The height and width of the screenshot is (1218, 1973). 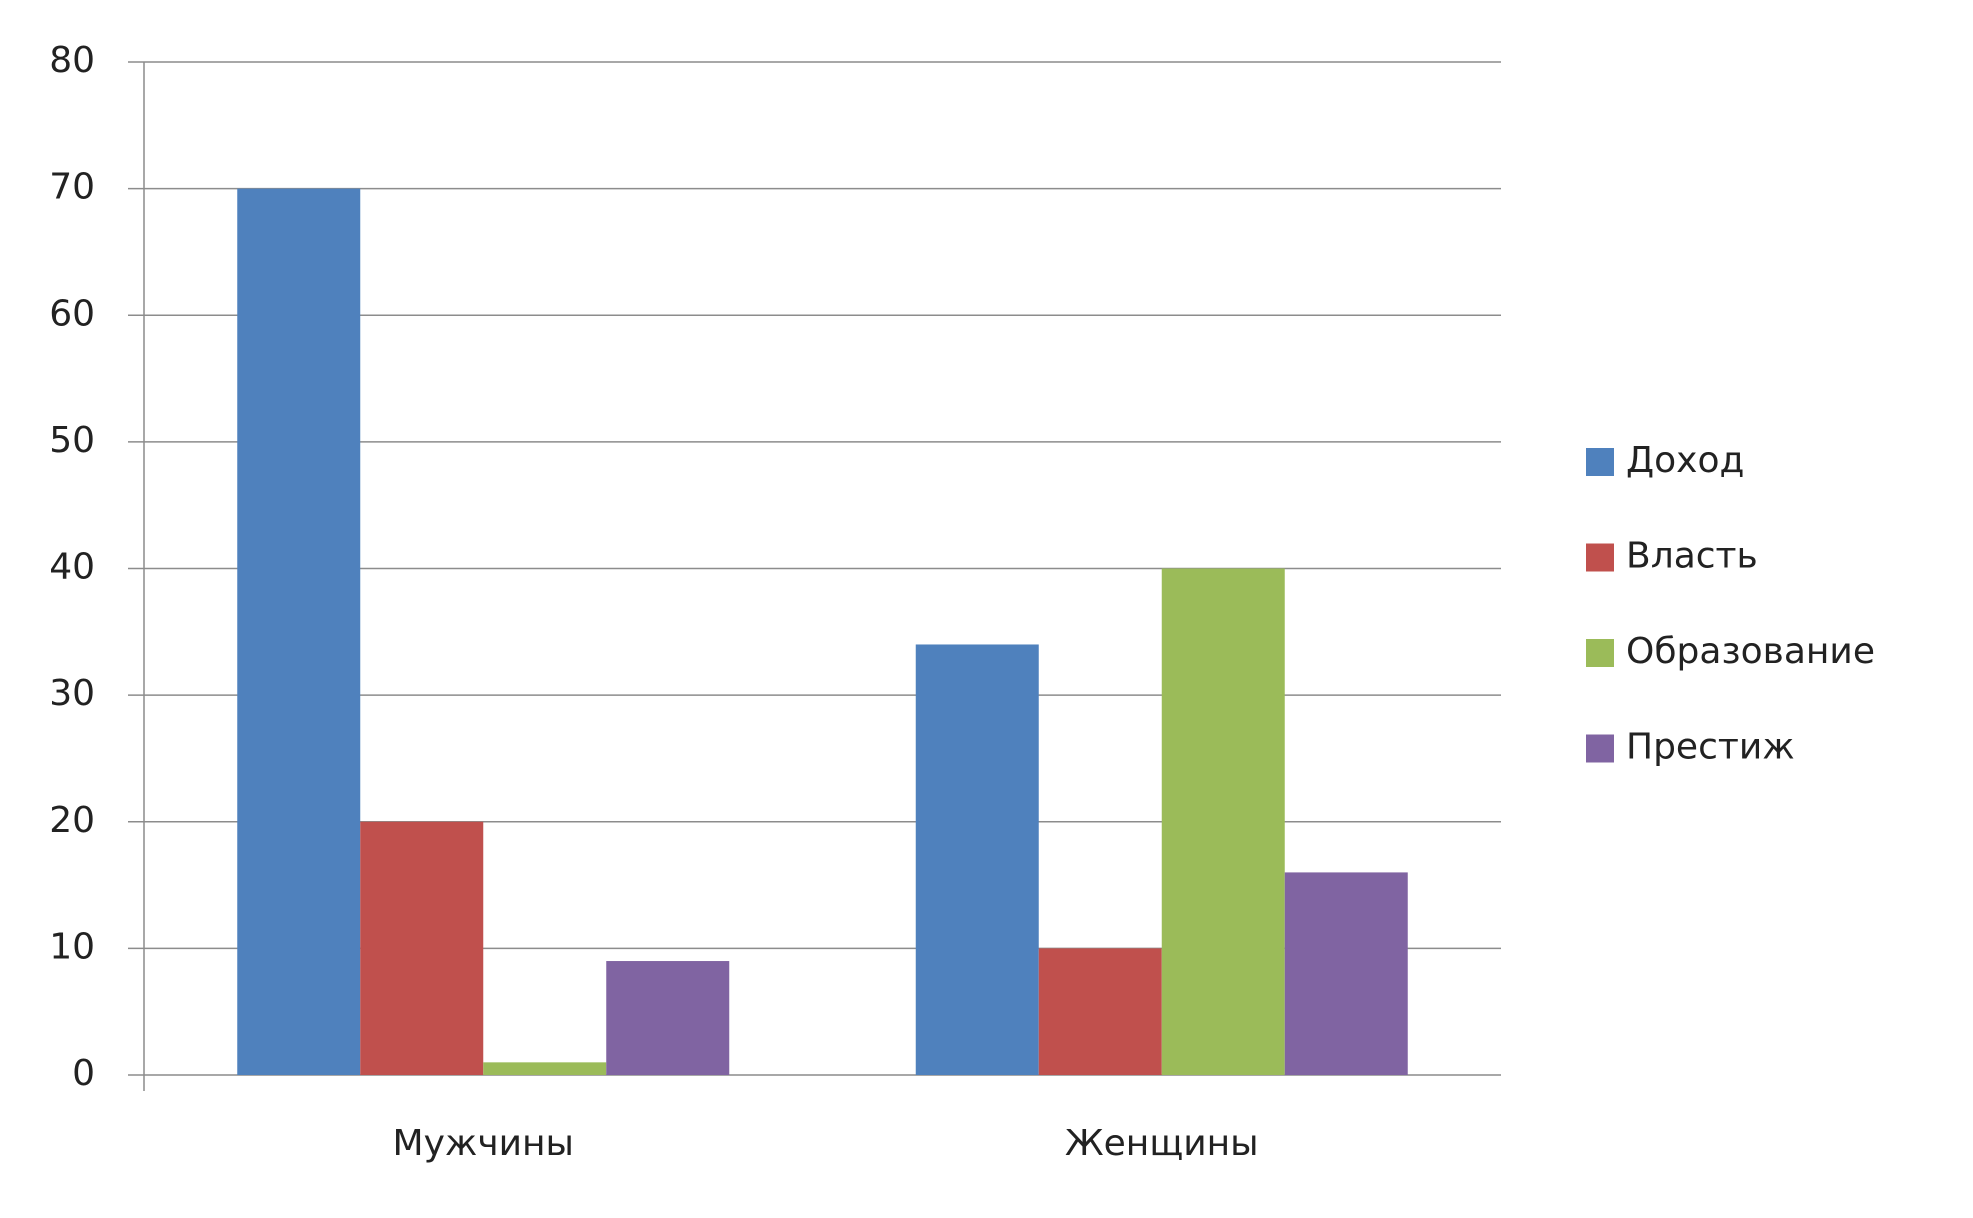 What do you see at coordinates (1685, 460) in the screenshot?
I see `legend-label: Доход` at bounding box center [1685, 460].